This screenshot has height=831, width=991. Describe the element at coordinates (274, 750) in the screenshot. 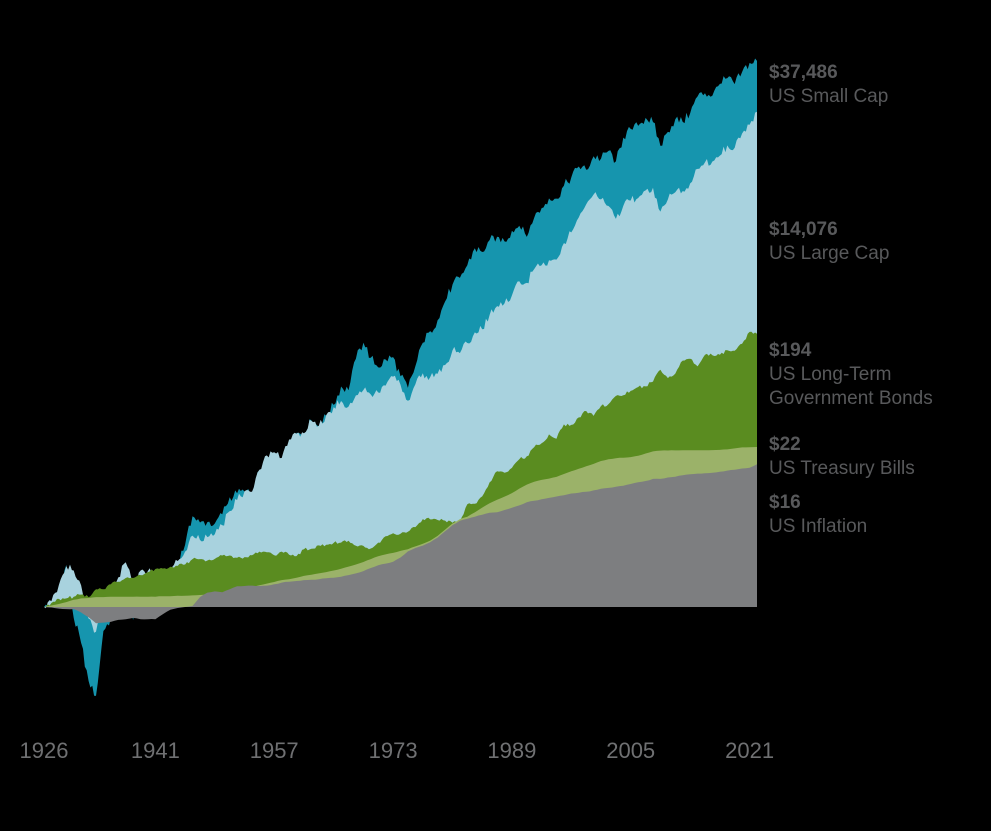

I see `x-axis-tick-label: 1957` at that location.